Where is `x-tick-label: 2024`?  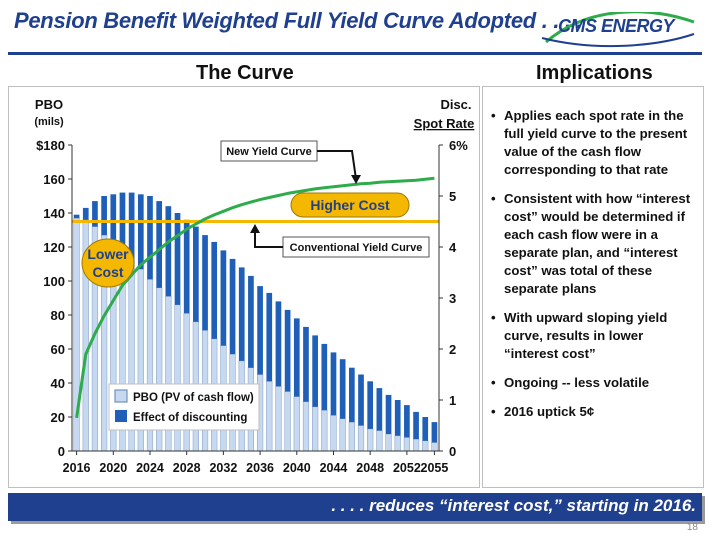 x-tick-label: 2024 is located at coordinates (150, 468).